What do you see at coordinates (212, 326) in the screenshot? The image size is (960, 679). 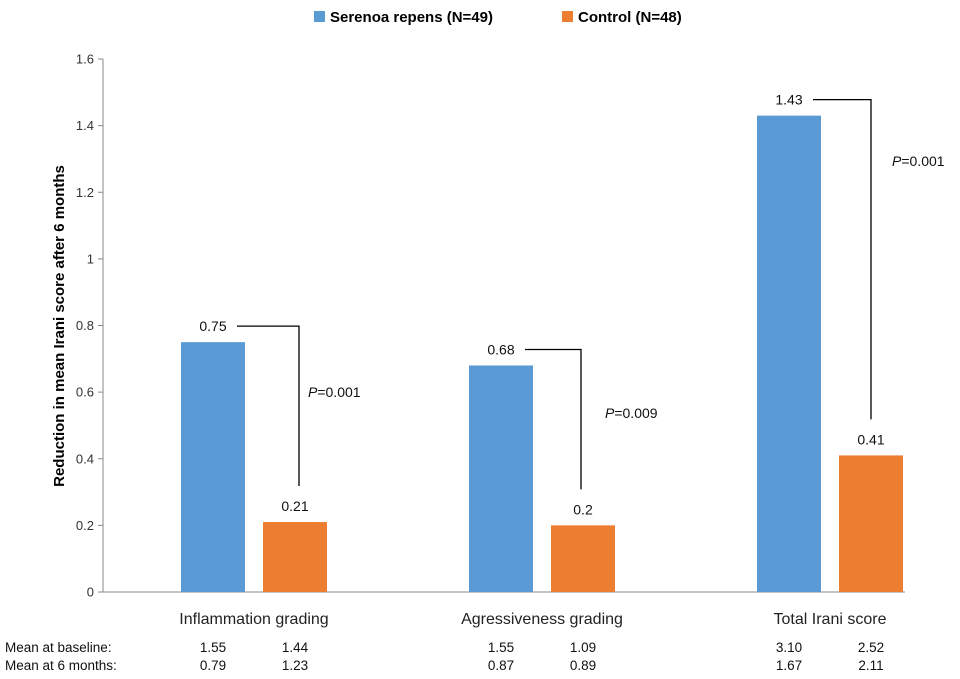 I see `value-label-1-1: 0.75` at bounding box center [212, 326].